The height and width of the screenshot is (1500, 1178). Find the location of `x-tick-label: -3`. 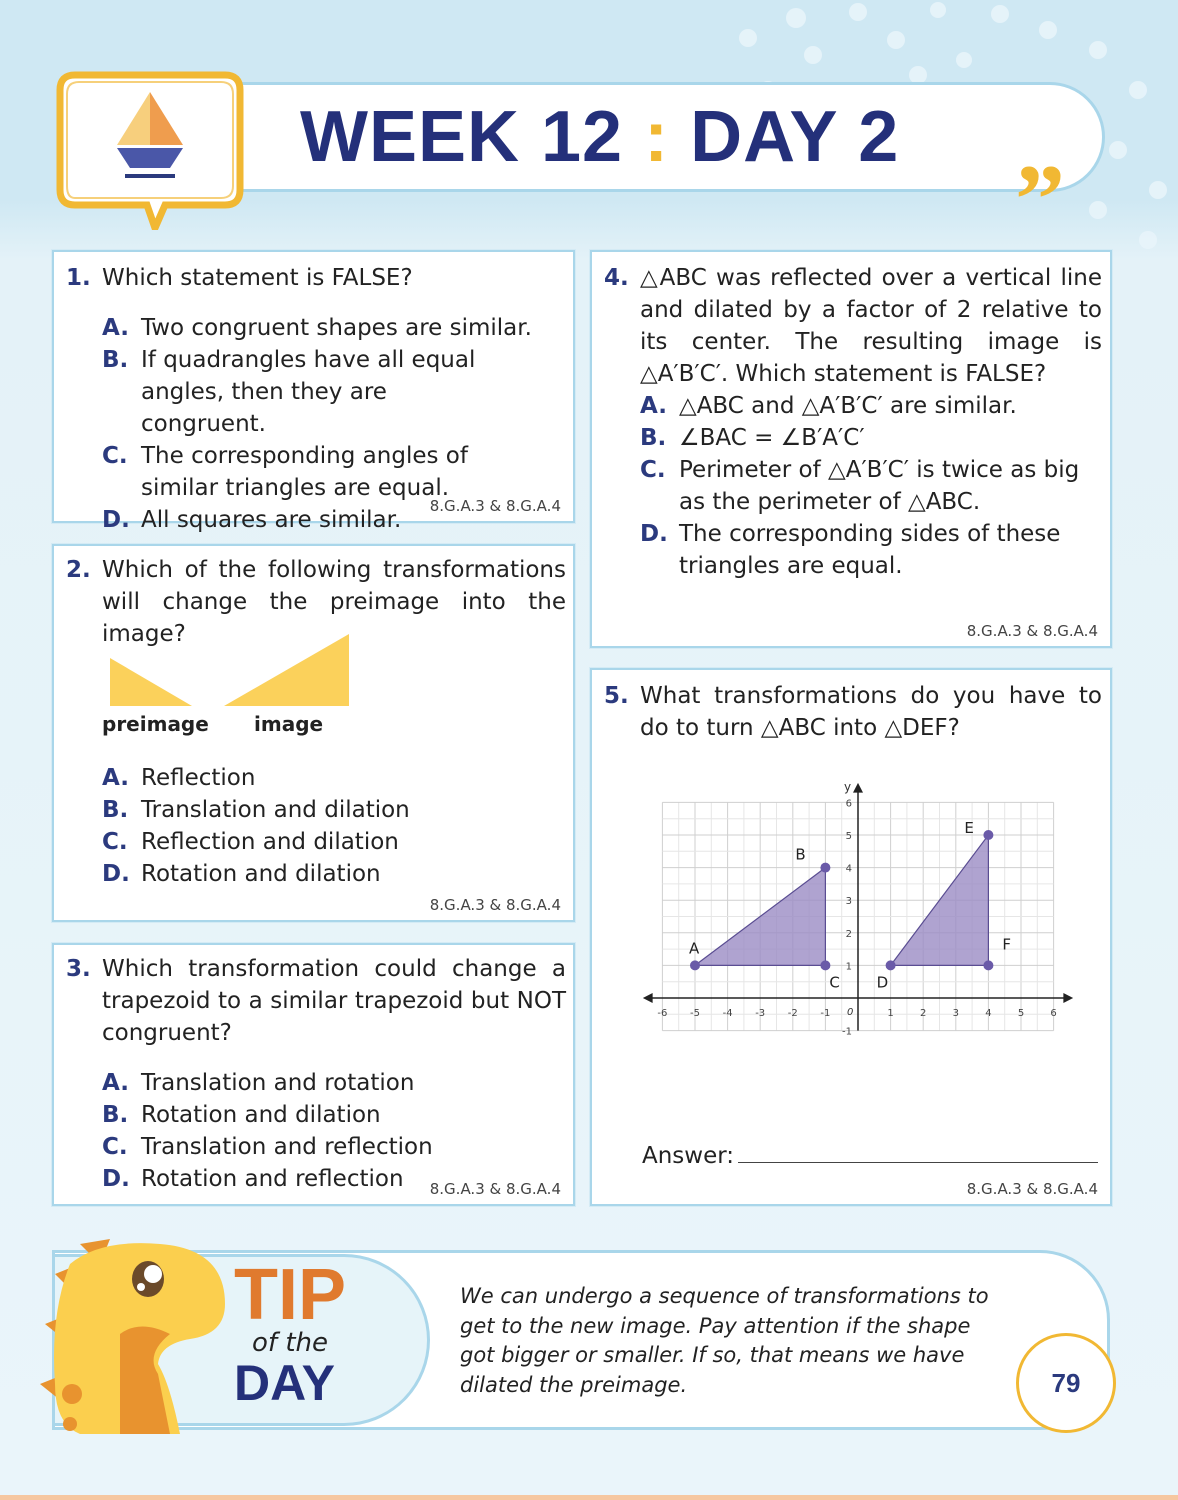

x-tick-label: -3 is located at coordinates (760, 1013).